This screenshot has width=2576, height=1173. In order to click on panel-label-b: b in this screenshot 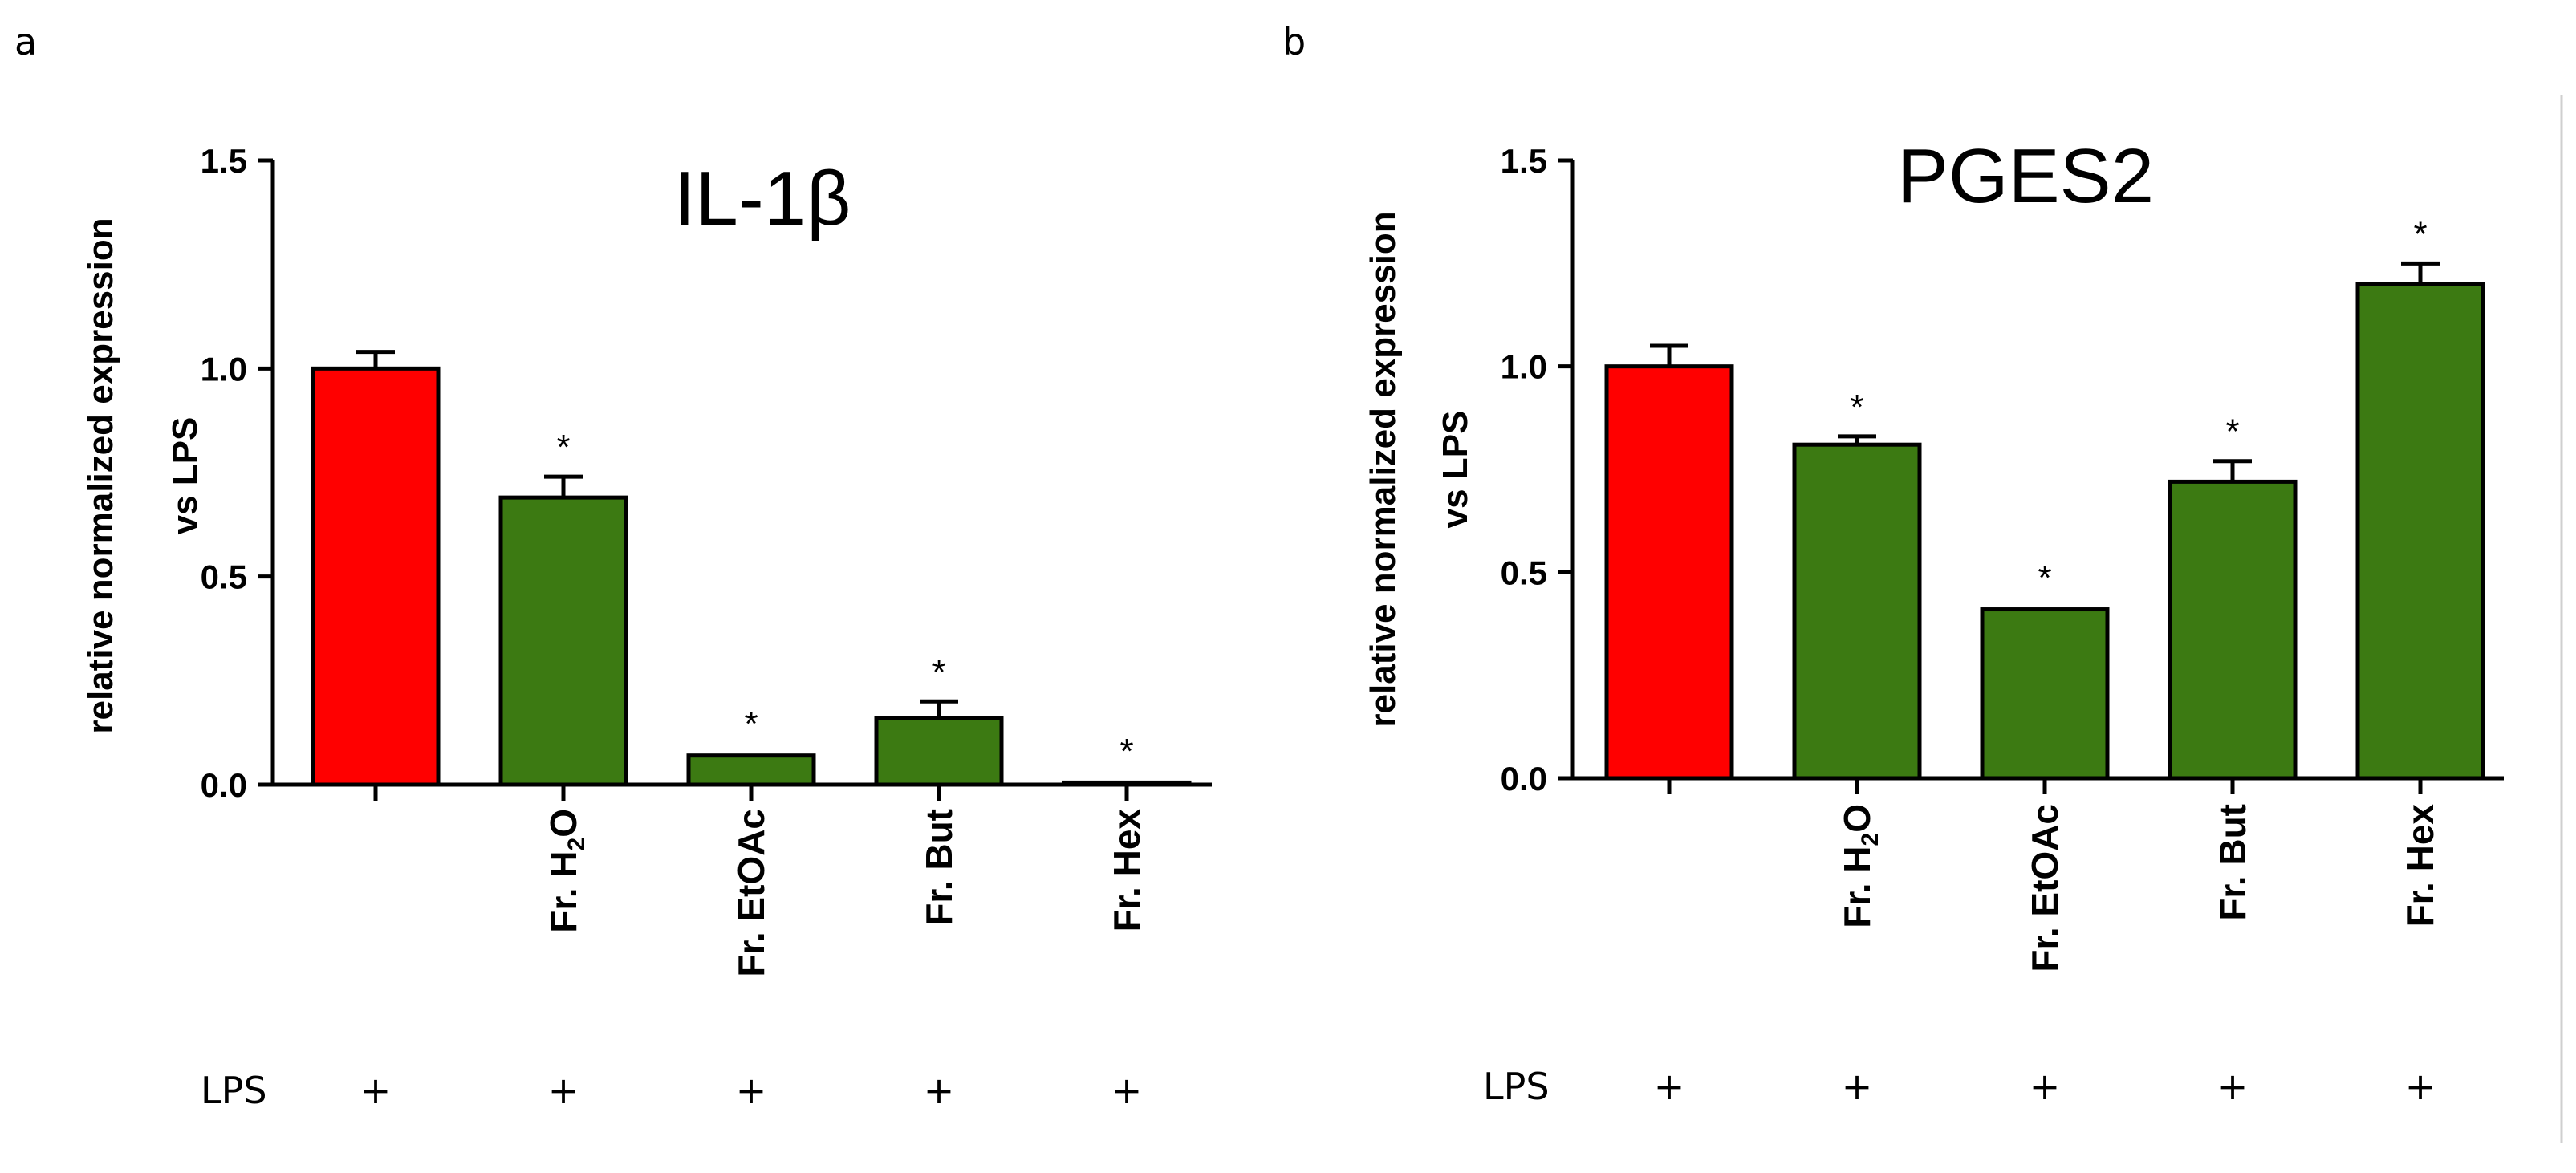, I will do `click(1294, 41)`.